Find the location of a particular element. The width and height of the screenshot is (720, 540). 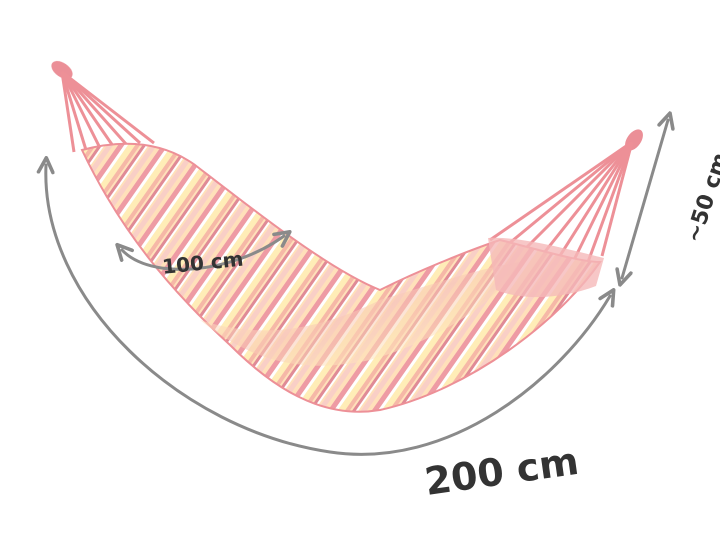

rope-arrow is located at coordinates (645, 199).